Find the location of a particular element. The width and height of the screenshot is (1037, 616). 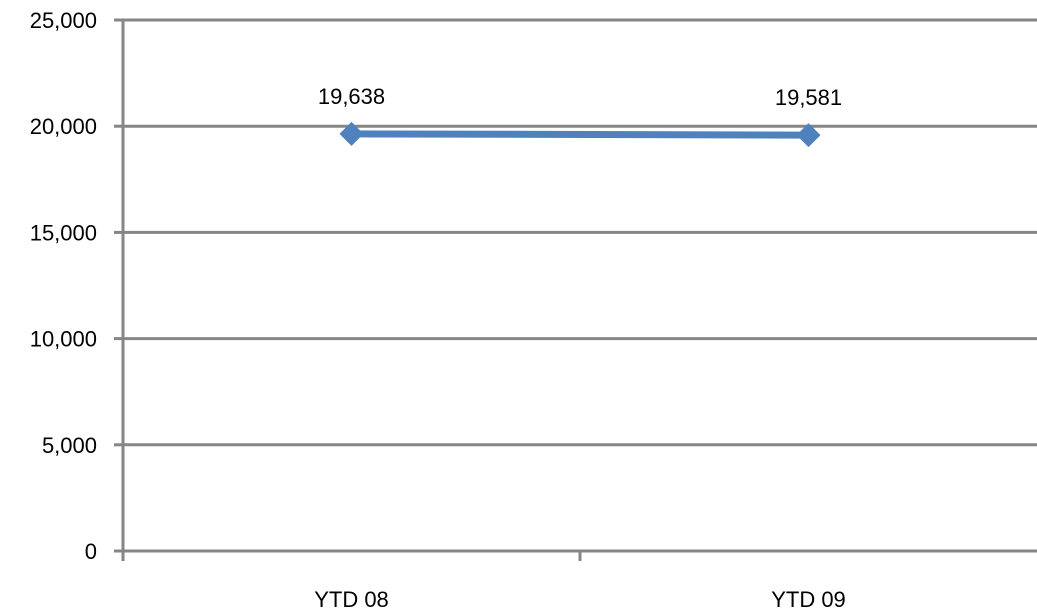

data-labels: 19,638 19,581 is located at coordinates (580, 97).